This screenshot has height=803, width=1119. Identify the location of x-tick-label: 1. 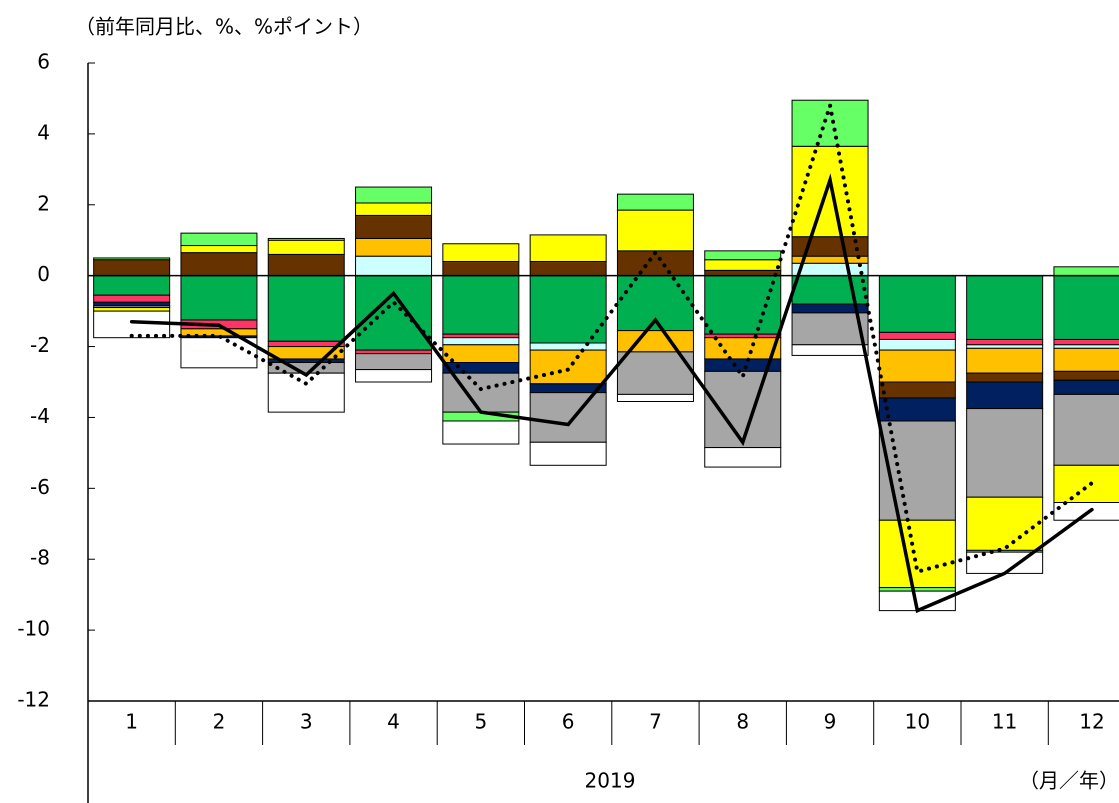
(131, 722).